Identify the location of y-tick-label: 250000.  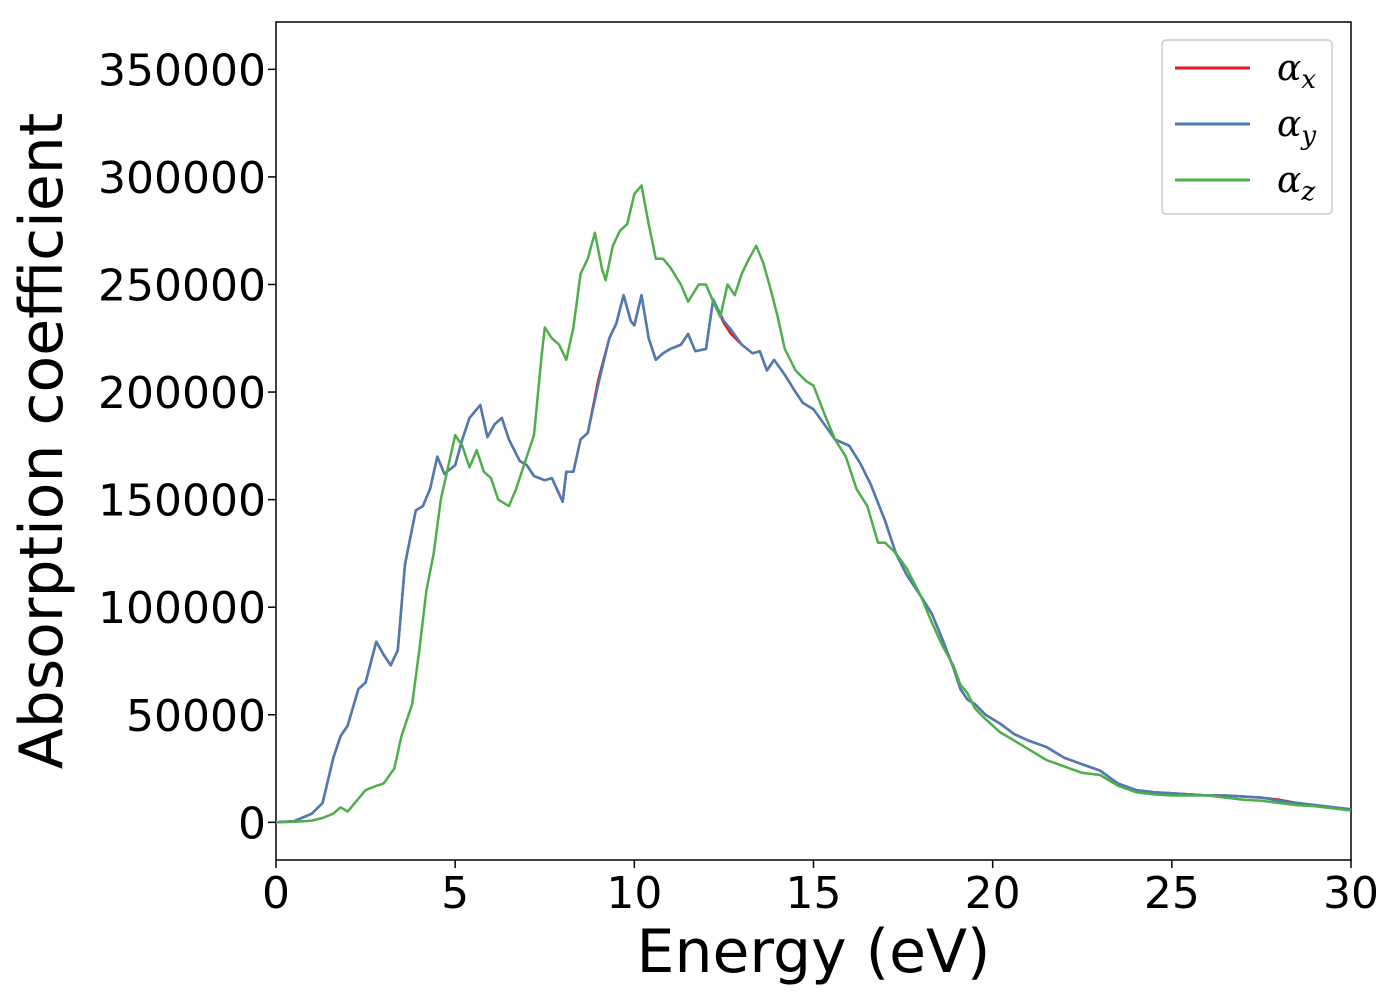
(182, 285).